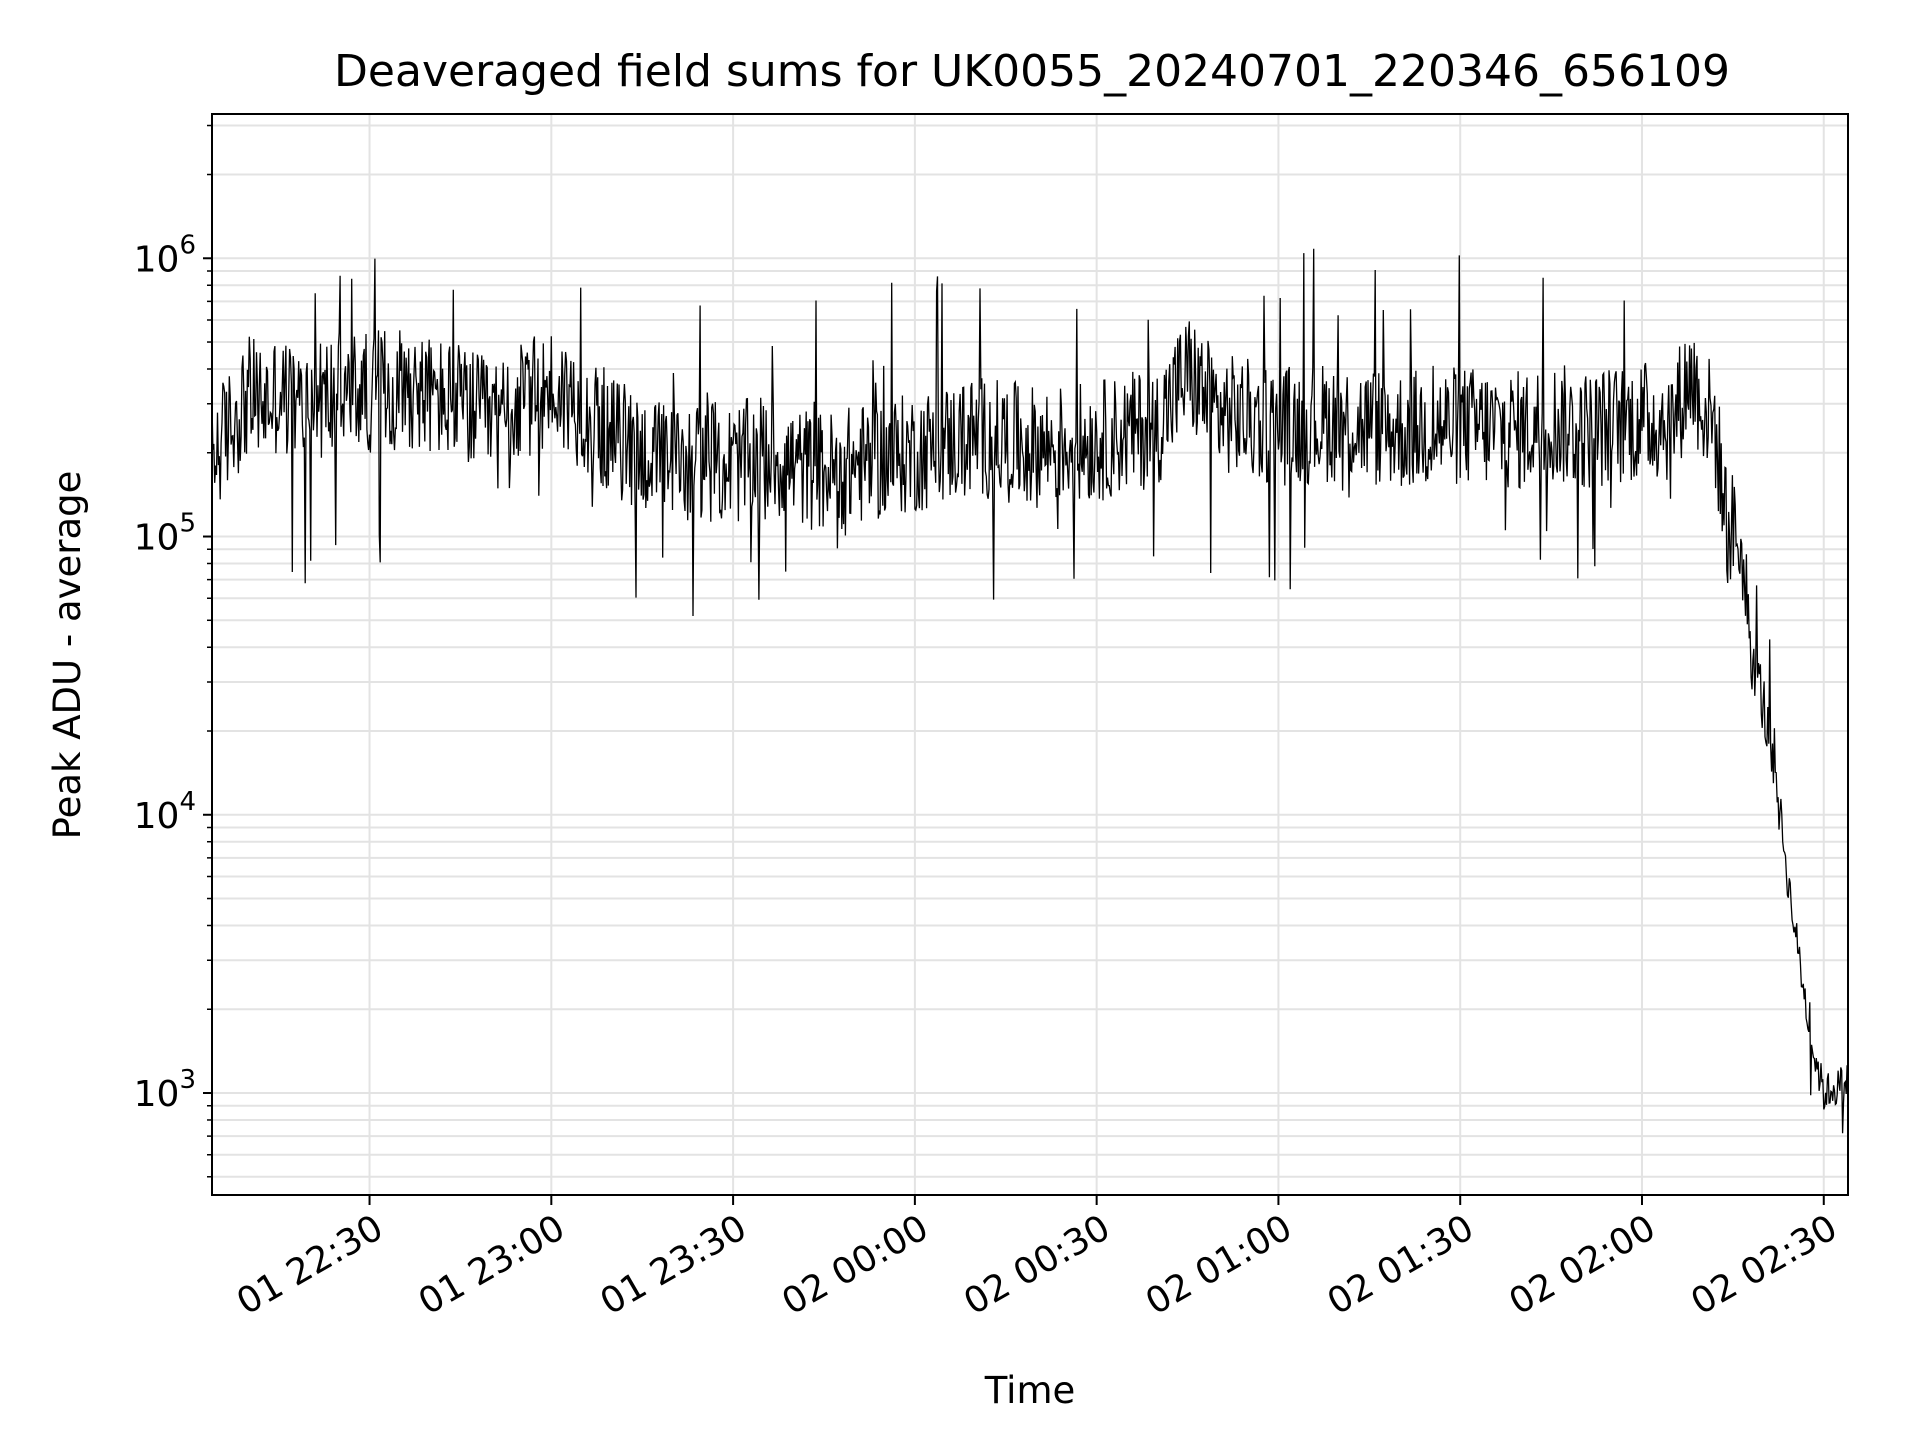  What do you see at coordinates (1030, 1390) in the screenshot?
I see `x-axis-label: Time` at bounding box center [1030, 1390].